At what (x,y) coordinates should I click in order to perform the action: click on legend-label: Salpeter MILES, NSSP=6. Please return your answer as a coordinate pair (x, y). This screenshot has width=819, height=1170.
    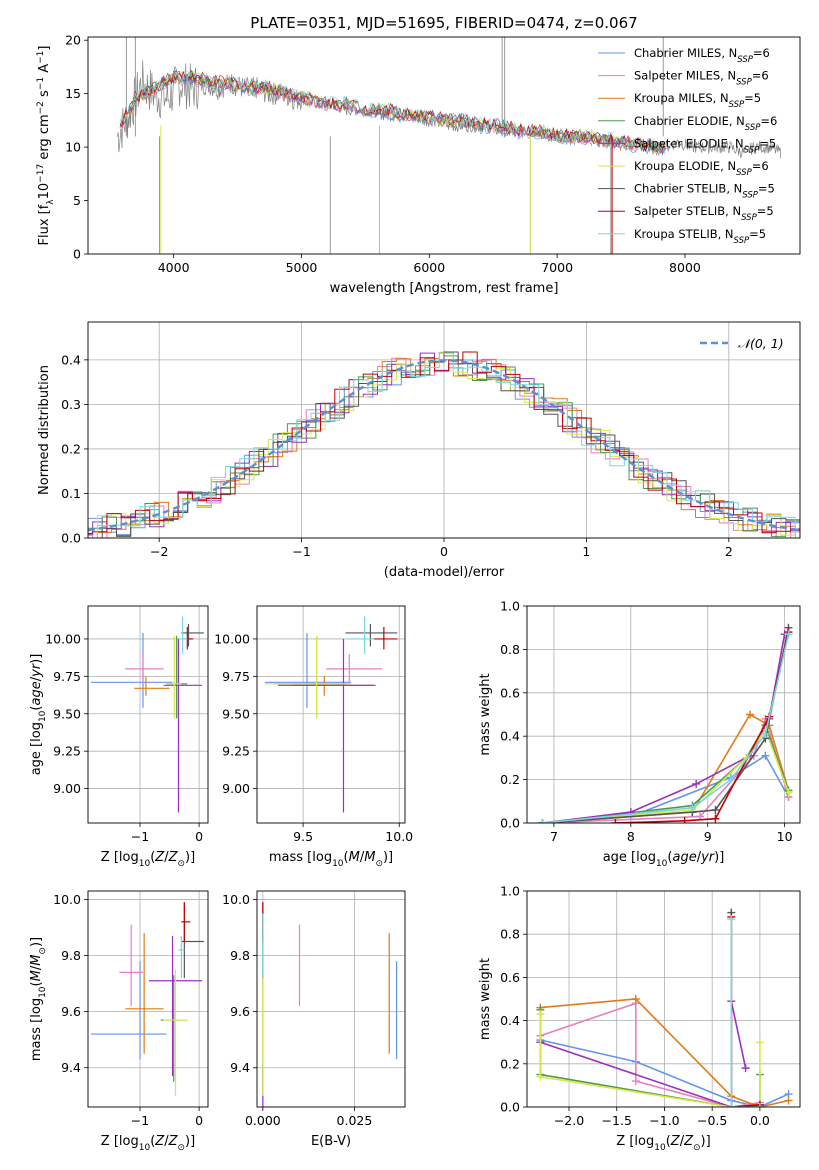
    Looking at the image, I should click on (701, 78).